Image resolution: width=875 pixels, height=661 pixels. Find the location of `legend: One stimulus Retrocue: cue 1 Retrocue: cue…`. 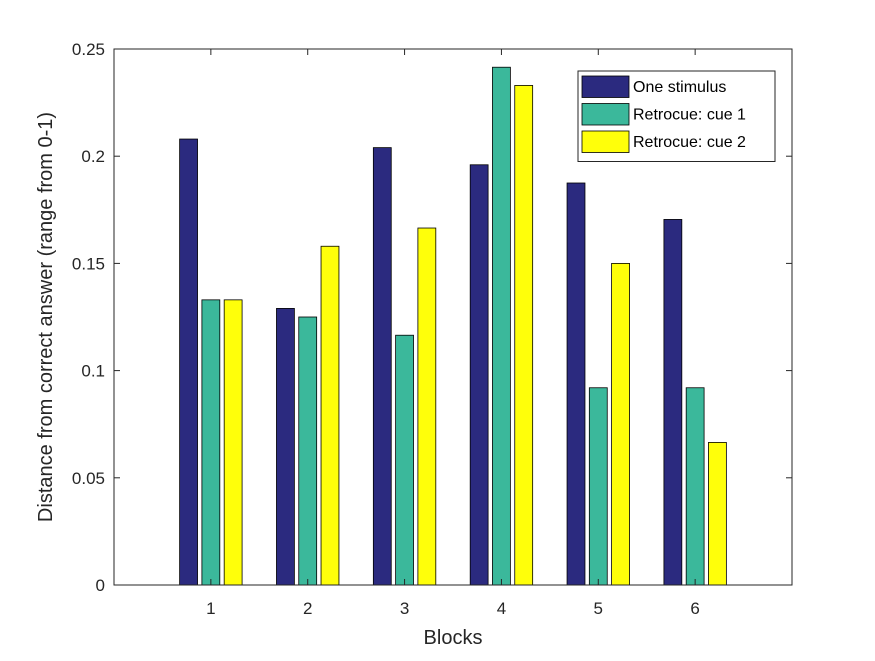

legend: One stimulus Retrocue: cue 1 Retrocue: cue… is located at coordinates (676, 116).